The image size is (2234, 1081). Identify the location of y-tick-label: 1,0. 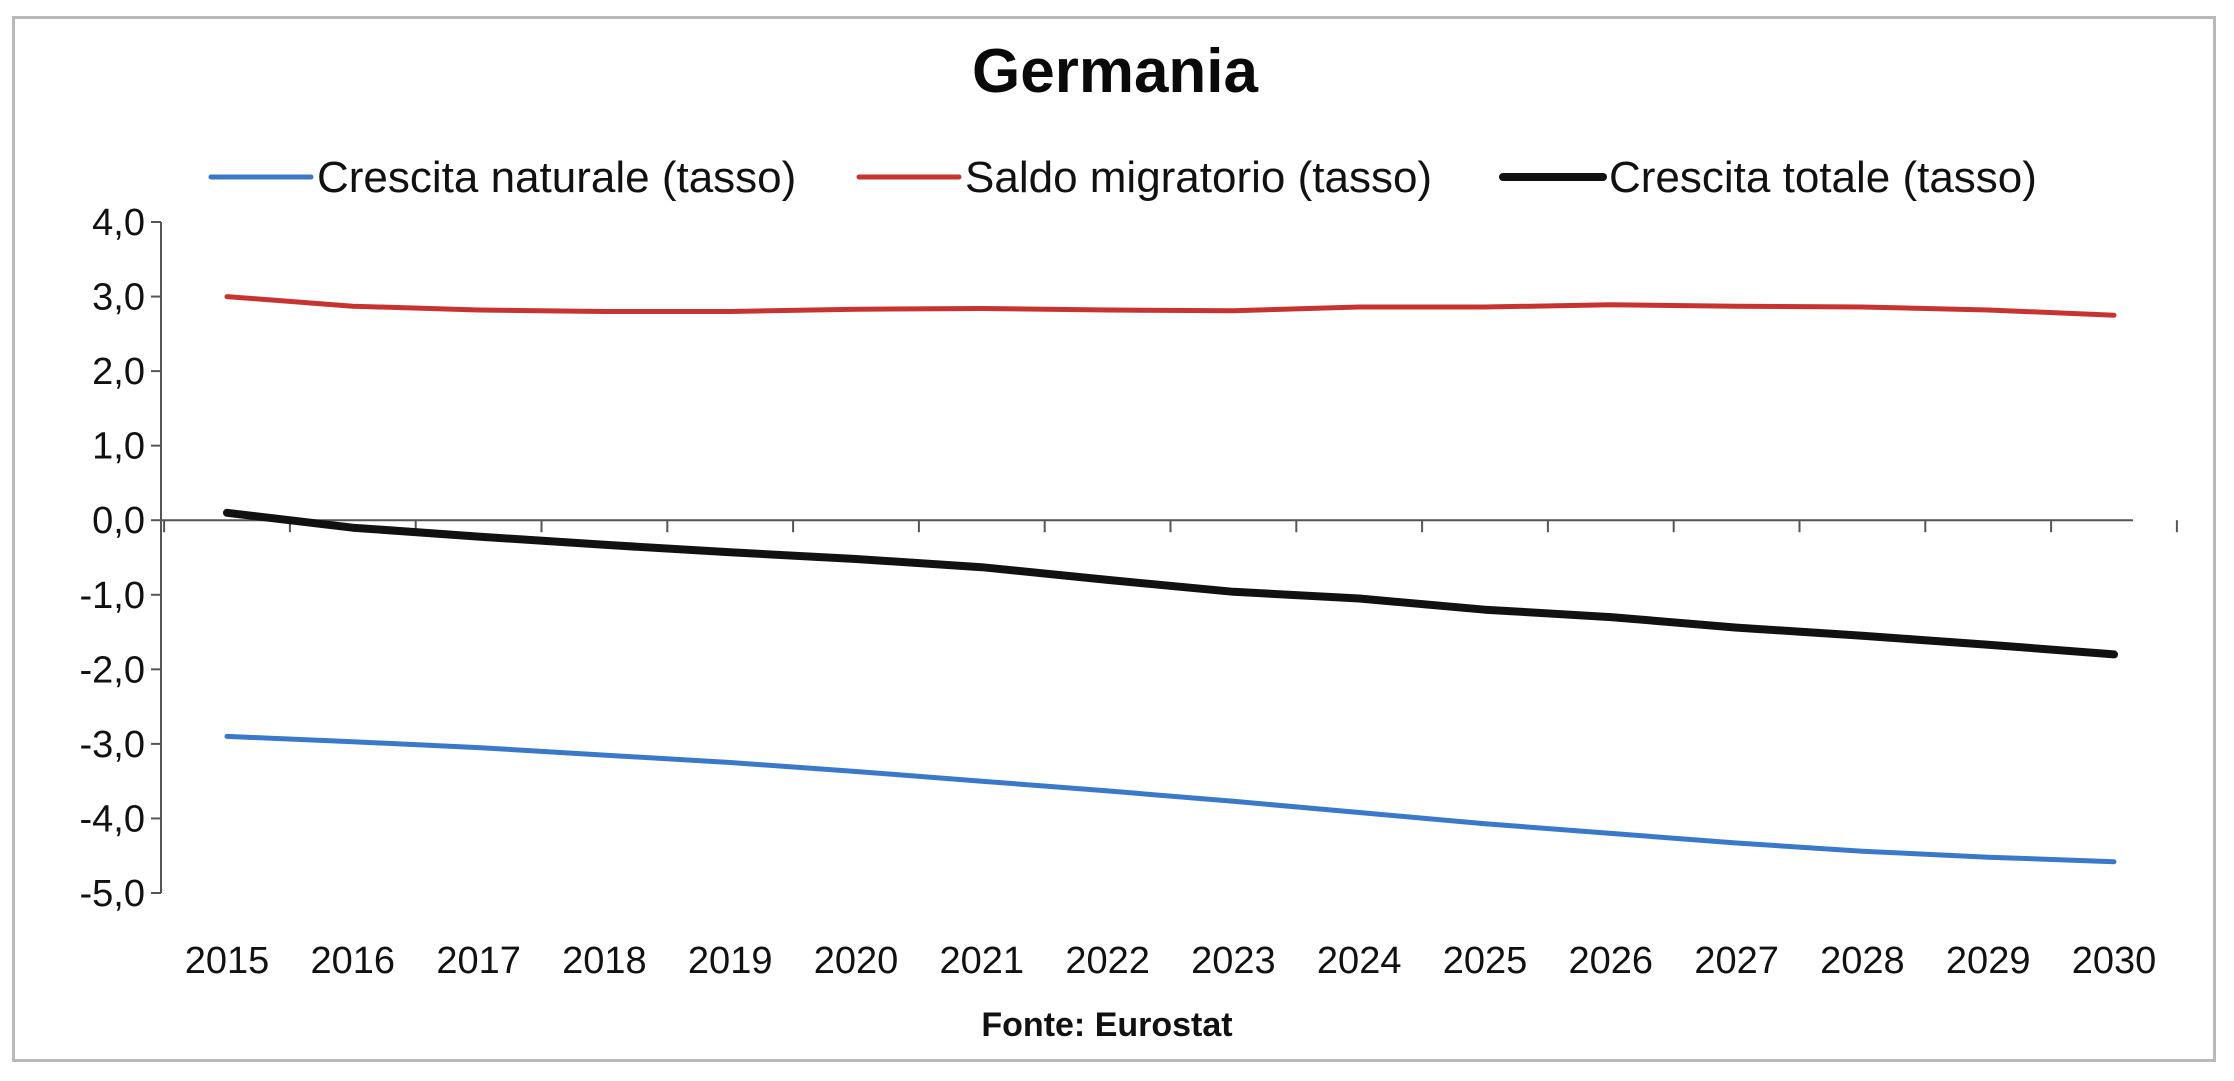
(118, 447).